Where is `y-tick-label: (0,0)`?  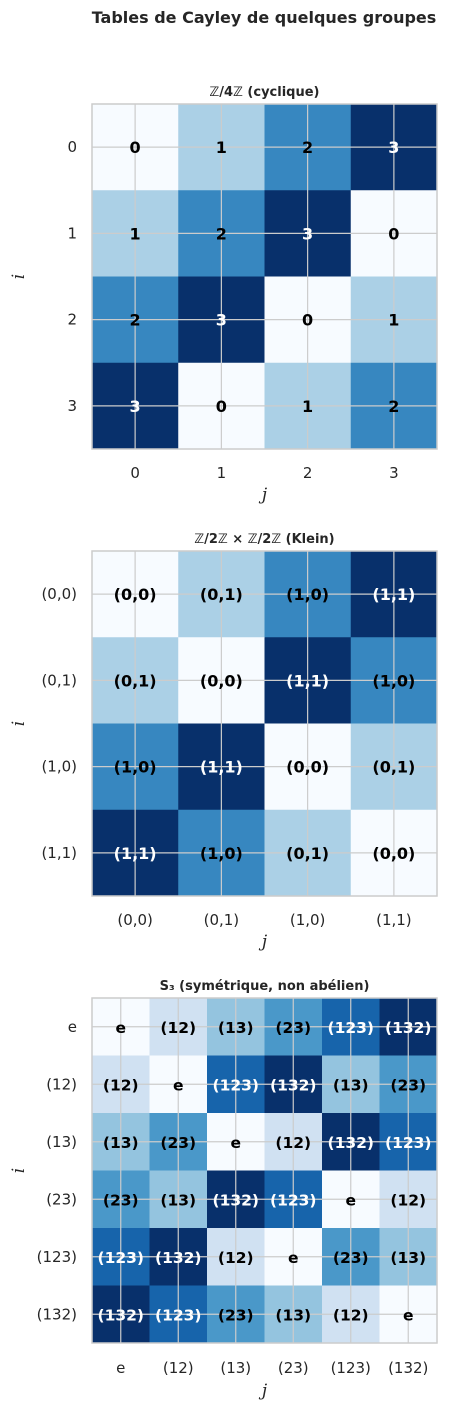
y-tick-label: (0,0) is located at coordinates (59, 594).